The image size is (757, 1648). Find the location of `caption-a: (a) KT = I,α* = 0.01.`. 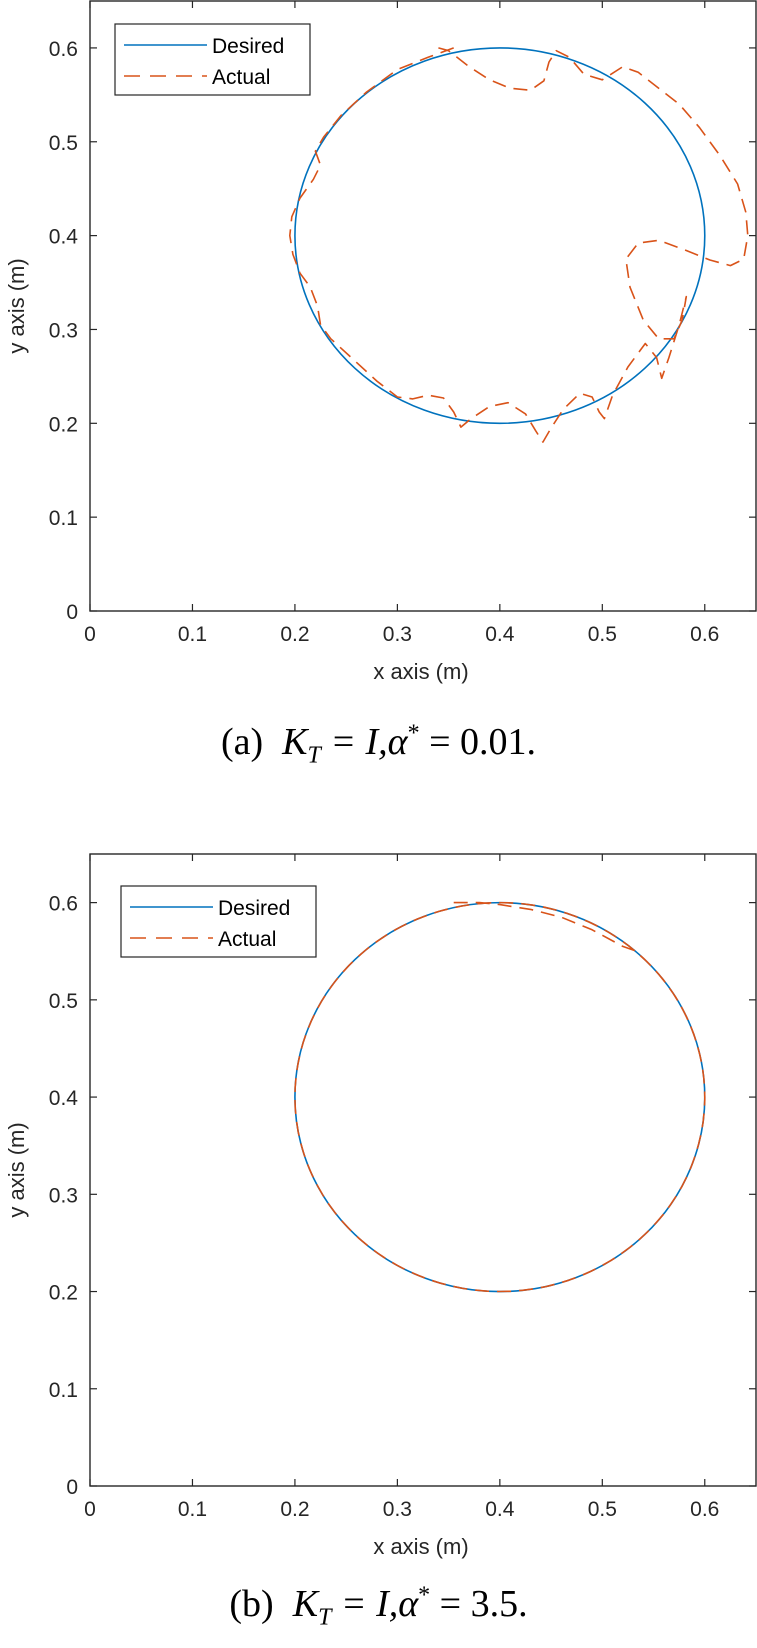

caption-a: (a) KT = I,α* = 0.01. is located at coordinates (378, 745).